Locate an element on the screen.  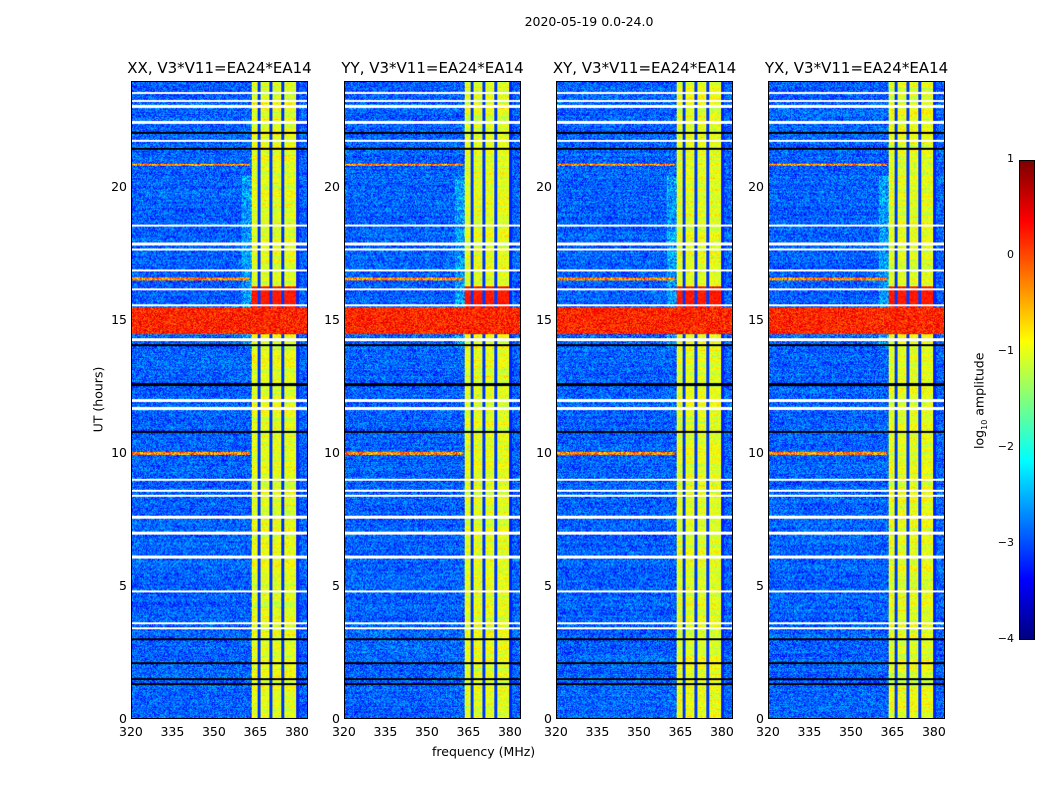
y-axis-label: UT (hours) is located at coordinates (98, 399).